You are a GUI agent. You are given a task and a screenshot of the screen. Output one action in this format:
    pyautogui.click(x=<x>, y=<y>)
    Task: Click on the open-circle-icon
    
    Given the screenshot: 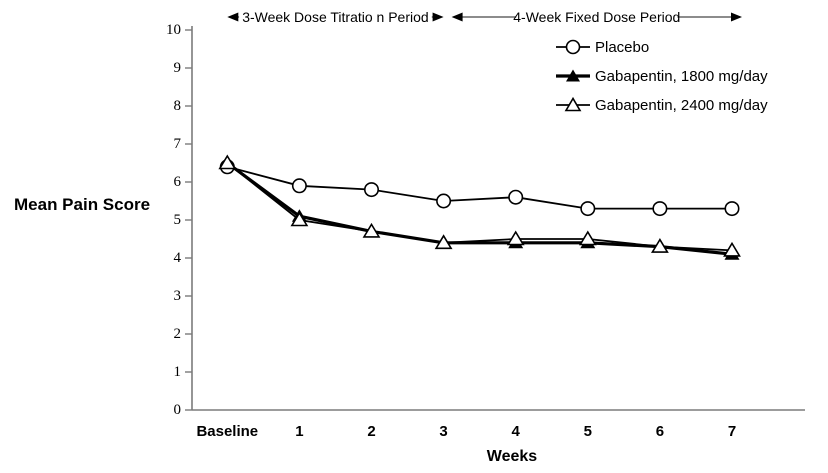 What is the action you would take?
    pyautogui.click(x=573, y=47)
    